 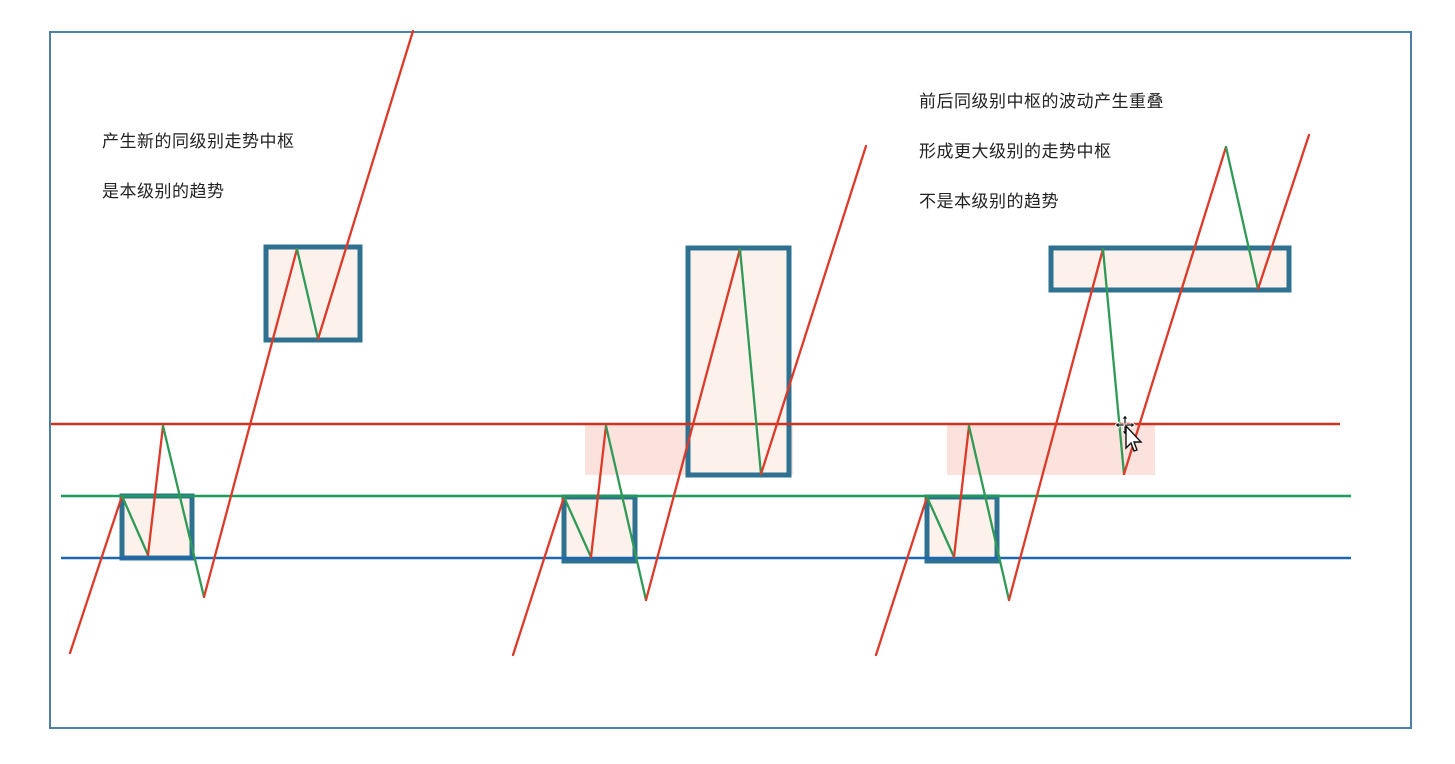 What do you see at coordinates (989, 202) in the screenshot?
I see `right-note-line-3: 不是本级别的趋势` at bounding box center [989, 202].